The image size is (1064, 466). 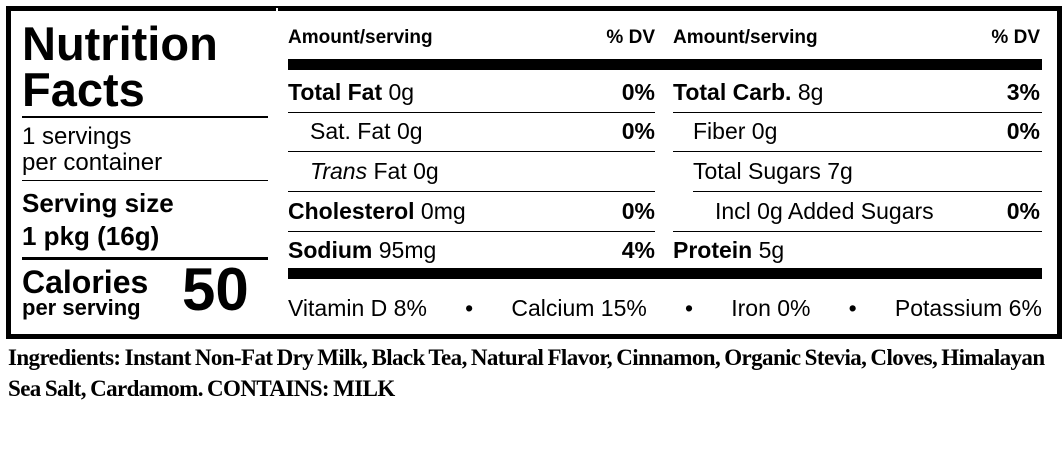 I want to click on serving-size-label: Serving size, so click(x=98, y=203).